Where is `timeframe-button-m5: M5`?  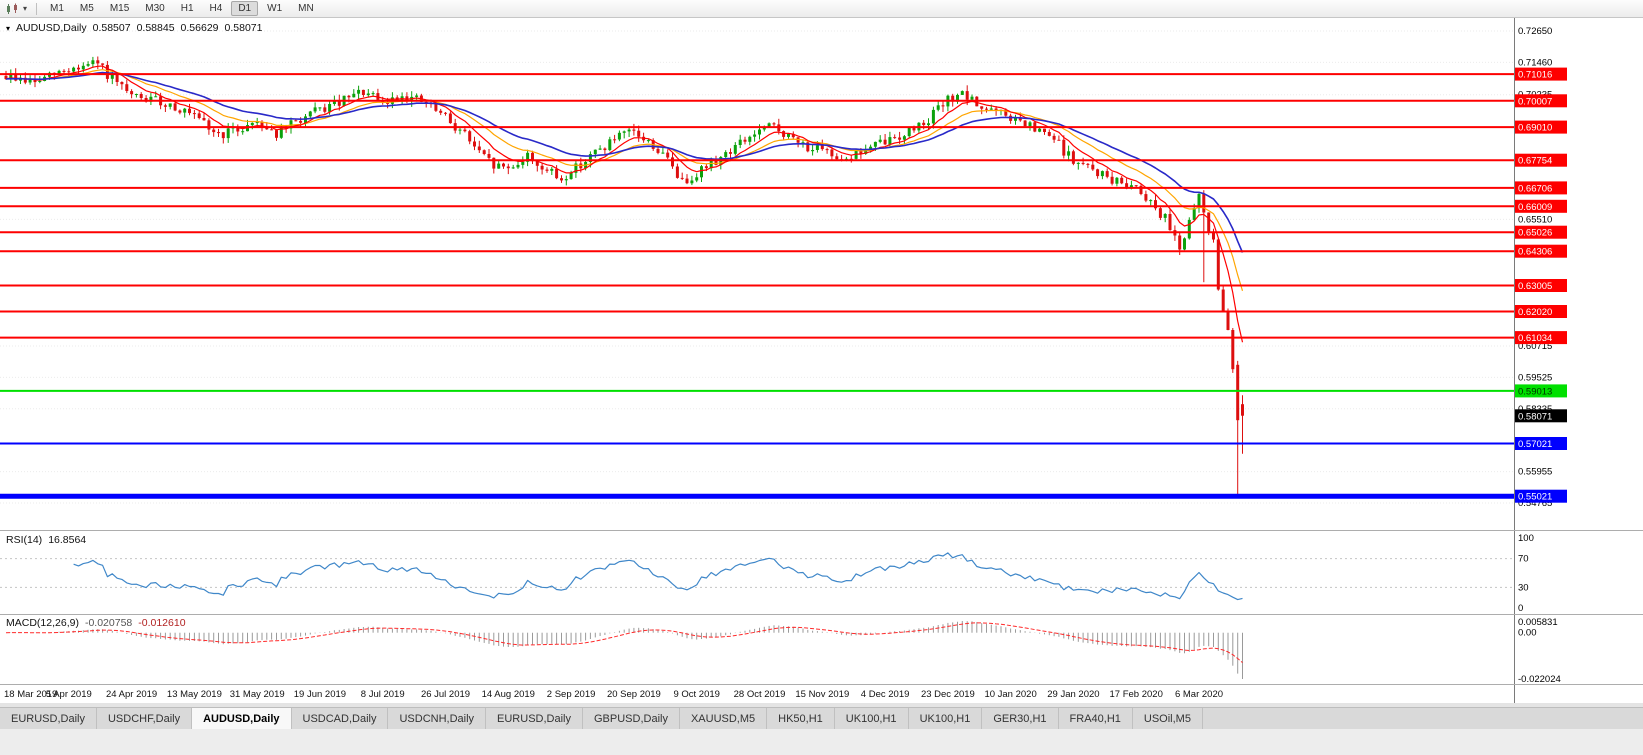 timeframe-button-m5: M5 is located at coordinates (86, 8).